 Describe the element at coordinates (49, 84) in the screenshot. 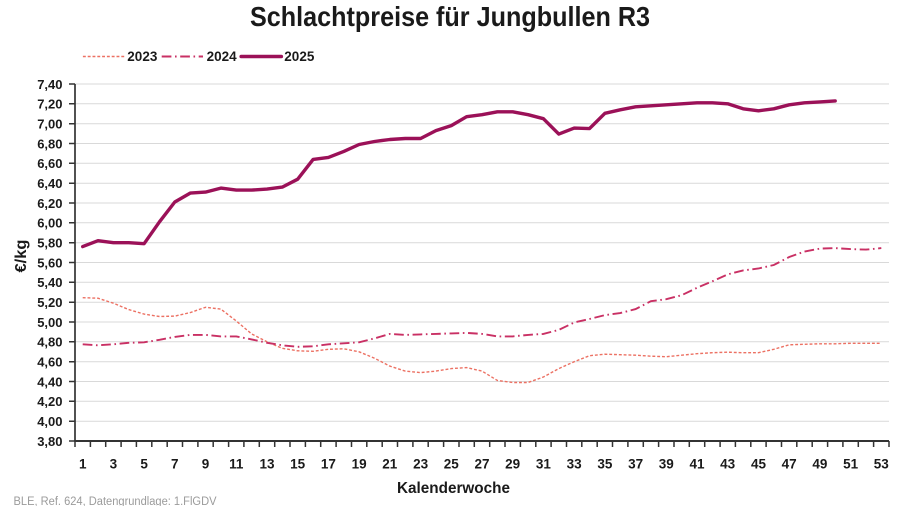

I see `svg-text: 7,40` at that location.